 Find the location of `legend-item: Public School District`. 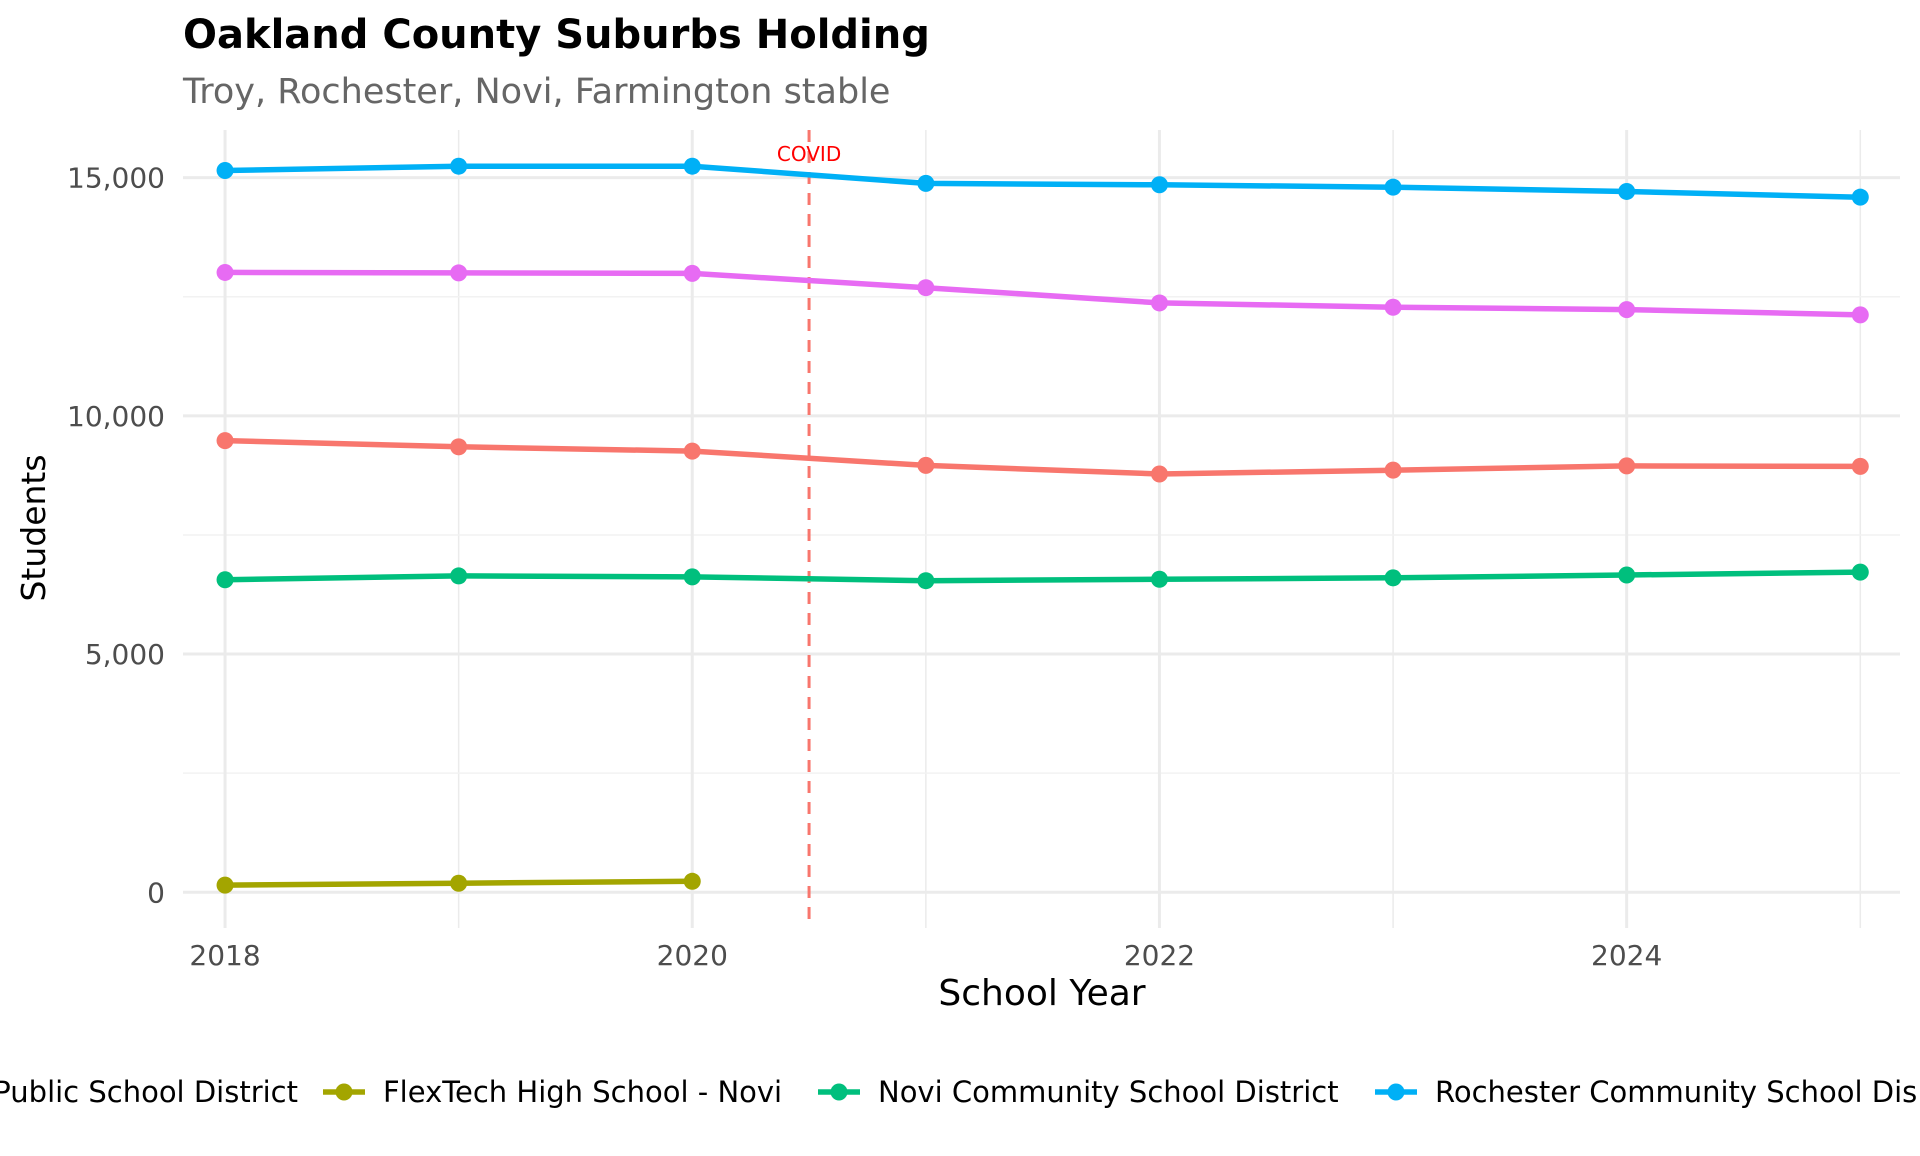

legend-item: Public School District is located at coordinates (149, 1092).